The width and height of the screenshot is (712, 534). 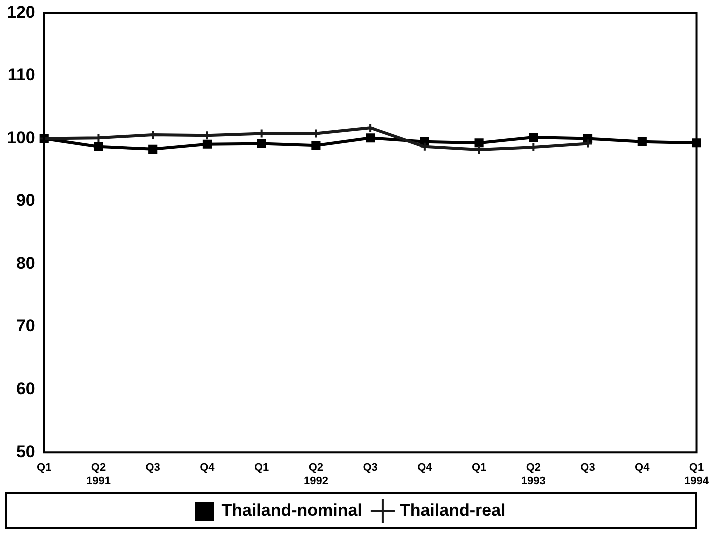 What do you see at coordinates (26, 452) in the screenshot?
I see `y-tick-label: 50` at bounding box center [26, 452].